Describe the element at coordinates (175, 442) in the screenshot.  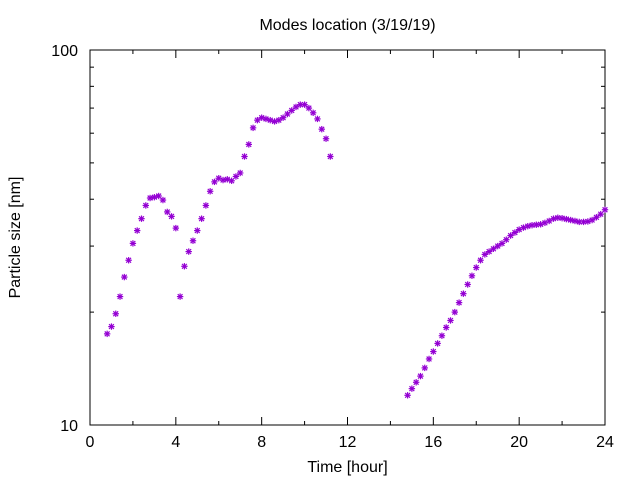
I see `x-tick-label: 4` at that location.